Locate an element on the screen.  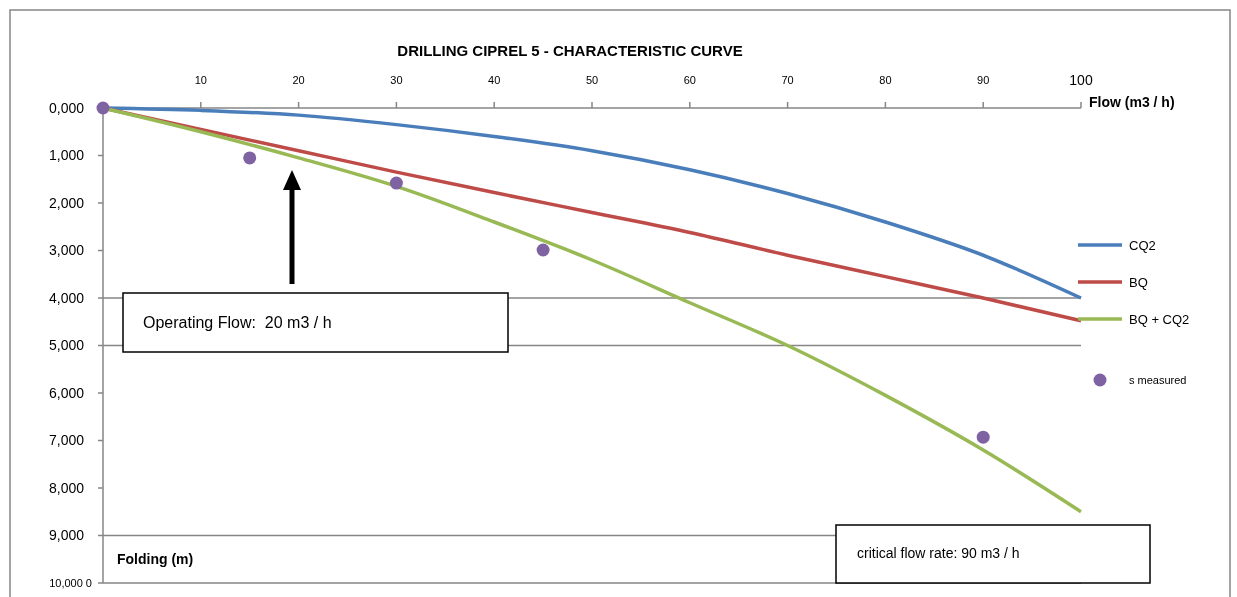
y-tick-label: 10,000 0 is located at coordinates (70, 582).